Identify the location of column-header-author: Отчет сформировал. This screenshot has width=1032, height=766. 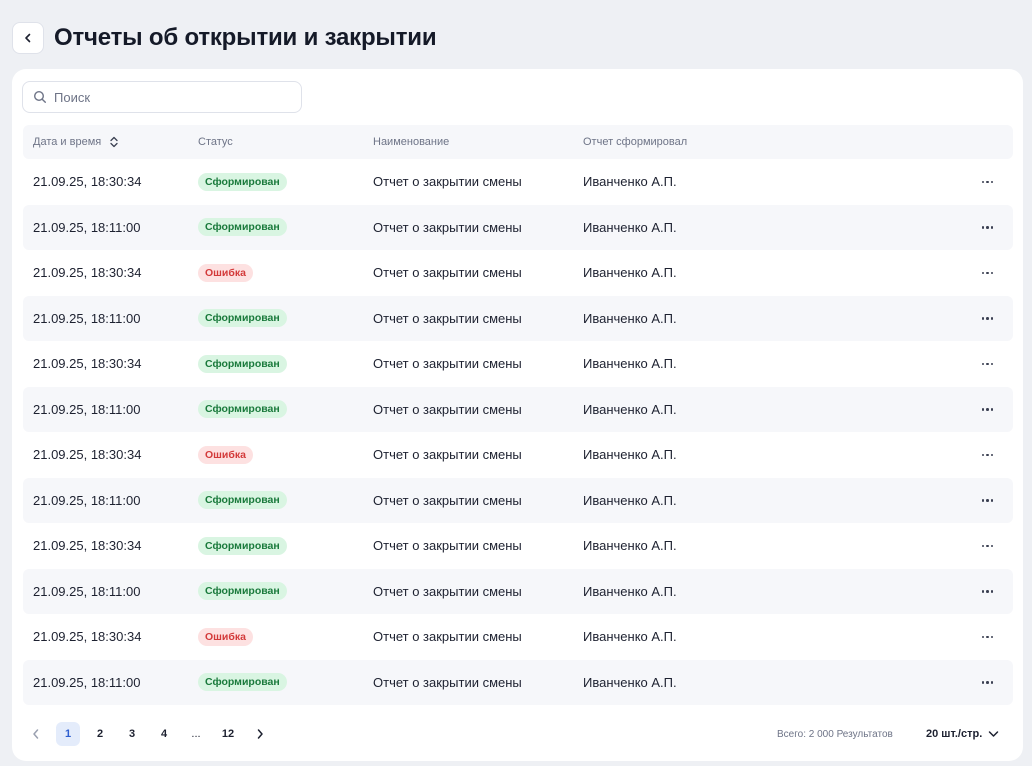
(635, 142).